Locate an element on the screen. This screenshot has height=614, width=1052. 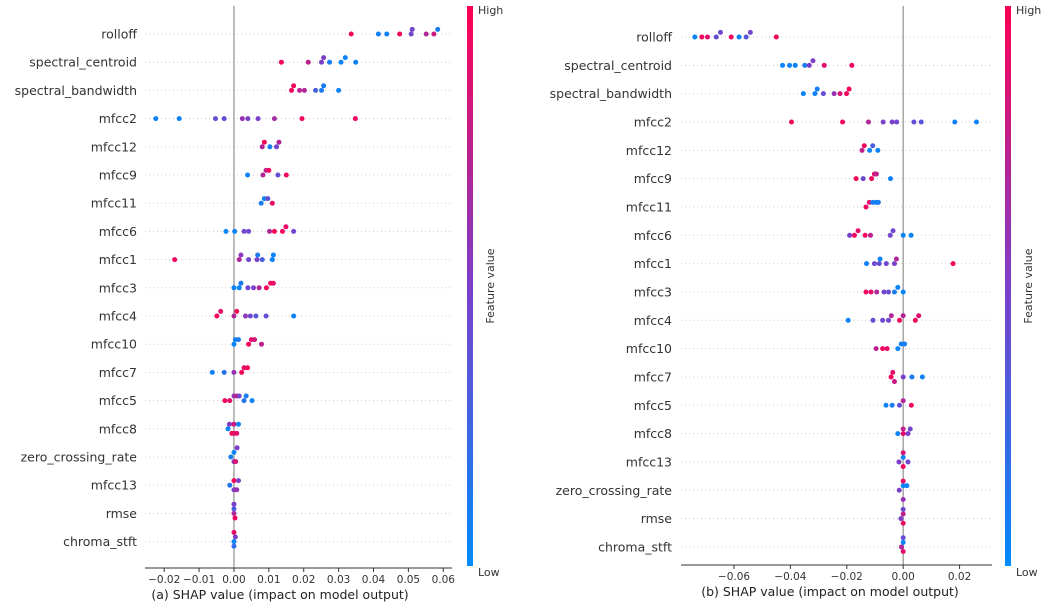
x-tick-label: 0.02 is located at coordinates (959, 577).